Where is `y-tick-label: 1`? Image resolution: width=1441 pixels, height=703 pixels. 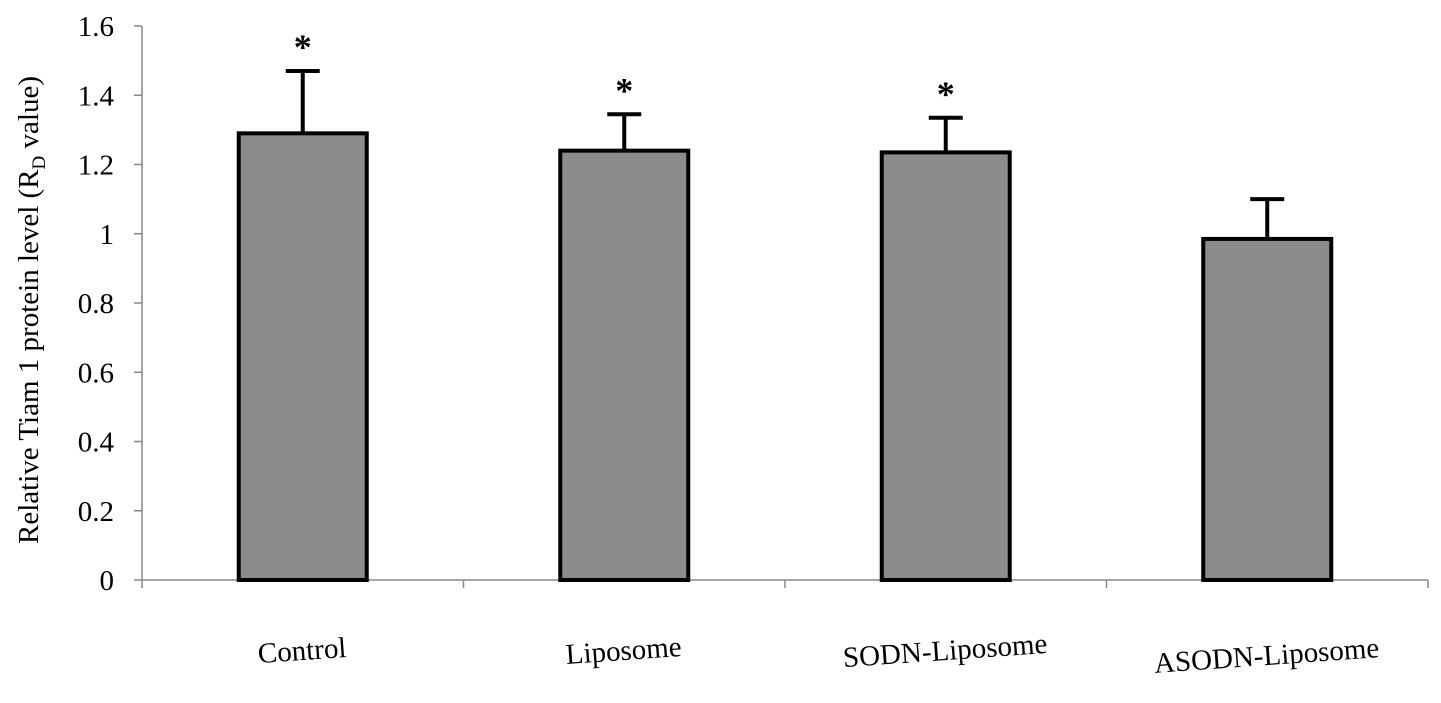
y-tick-label: 1 is located at coordinates (107, 235).